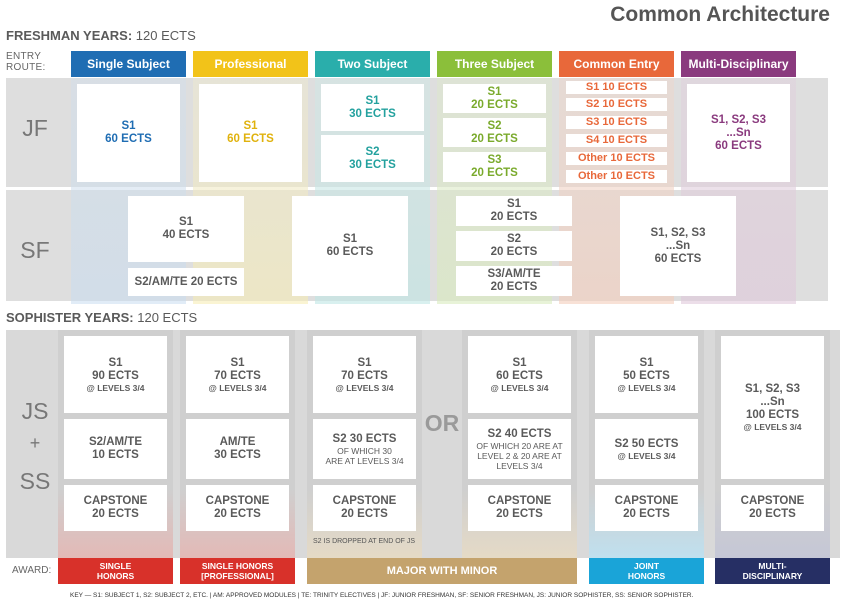  What do you see at coordinates (32, 570) in the screenshot?
I see `award-label: AWARD:` at bounding box center [32, 570].